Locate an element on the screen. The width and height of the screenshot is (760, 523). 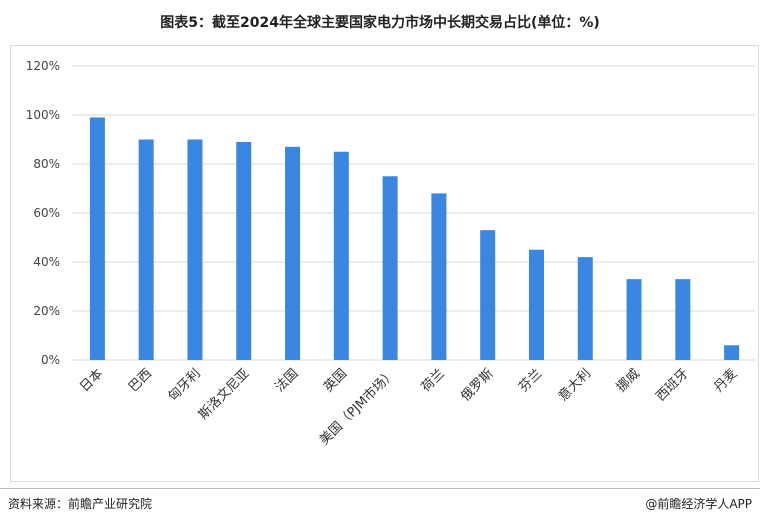
x-tick-label: 英国 is located at coordinates (335, 380).